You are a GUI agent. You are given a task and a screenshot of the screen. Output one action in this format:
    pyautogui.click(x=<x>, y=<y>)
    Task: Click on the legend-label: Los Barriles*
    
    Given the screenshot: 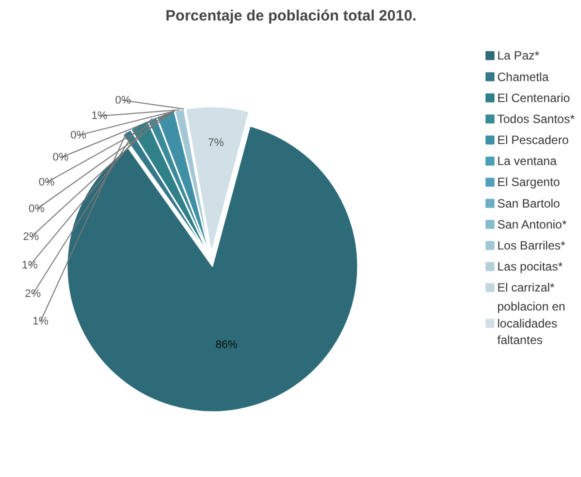 What is the action you would take?
    pyautogui.click(x=531, y=245)
    